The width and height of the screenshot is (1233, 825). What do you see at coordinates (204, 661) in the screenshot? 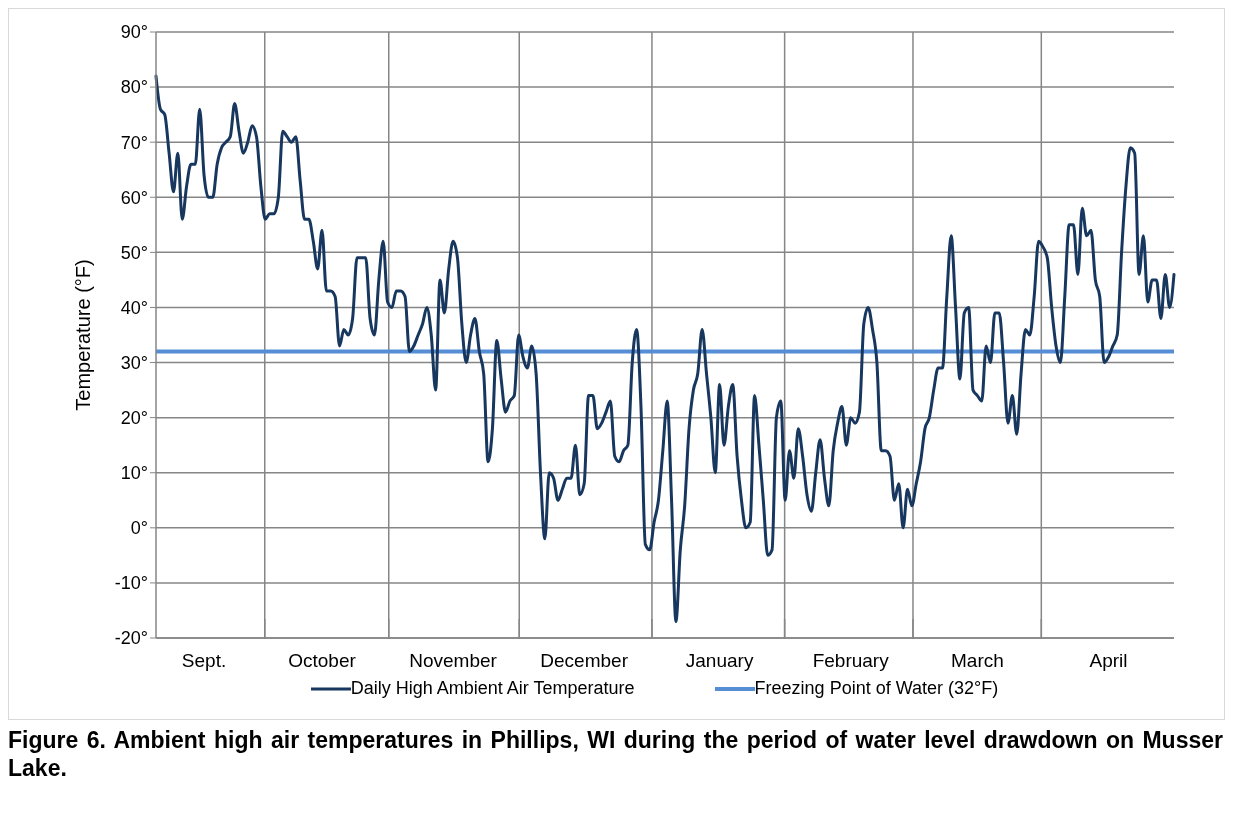
I see `x-tick-label: Sept.` at bounding box center [204, 661].